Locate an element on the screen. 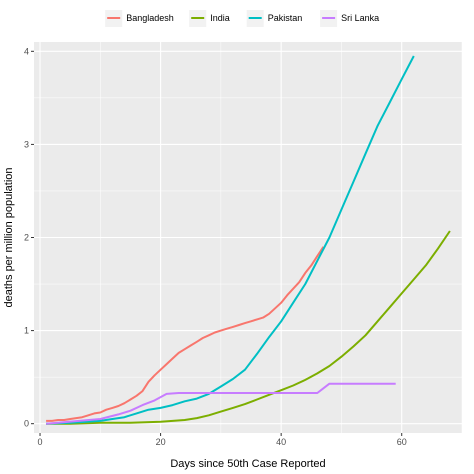 The width and height of the screenshot is (474, 474). legend-label-sri-lanka: Sri Lanka is located at coordinates (360, 18).